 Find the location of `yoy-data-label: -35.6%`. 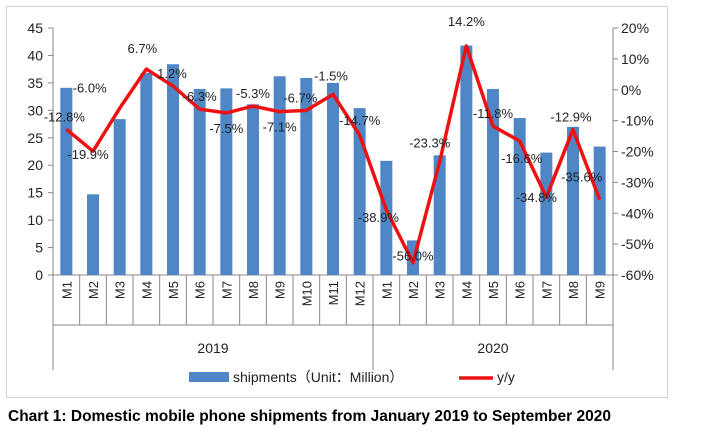

yoy-data-label: -35.6% is located at coordinates (582, 177).